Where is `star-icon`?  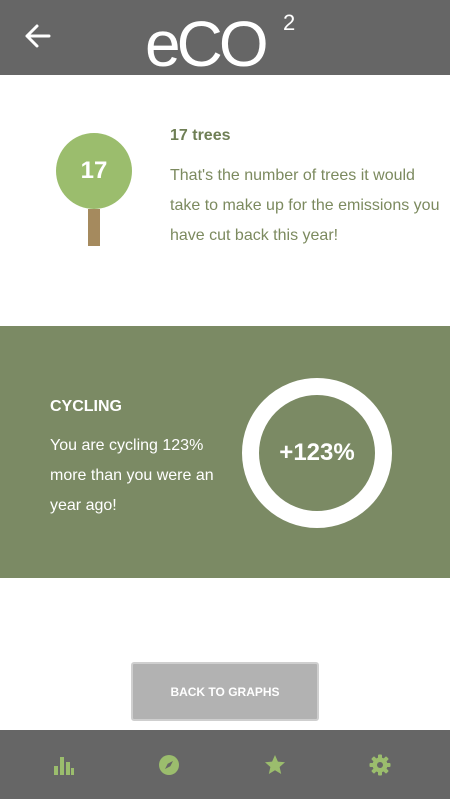
star-icon is located at coordinates (275, 764).